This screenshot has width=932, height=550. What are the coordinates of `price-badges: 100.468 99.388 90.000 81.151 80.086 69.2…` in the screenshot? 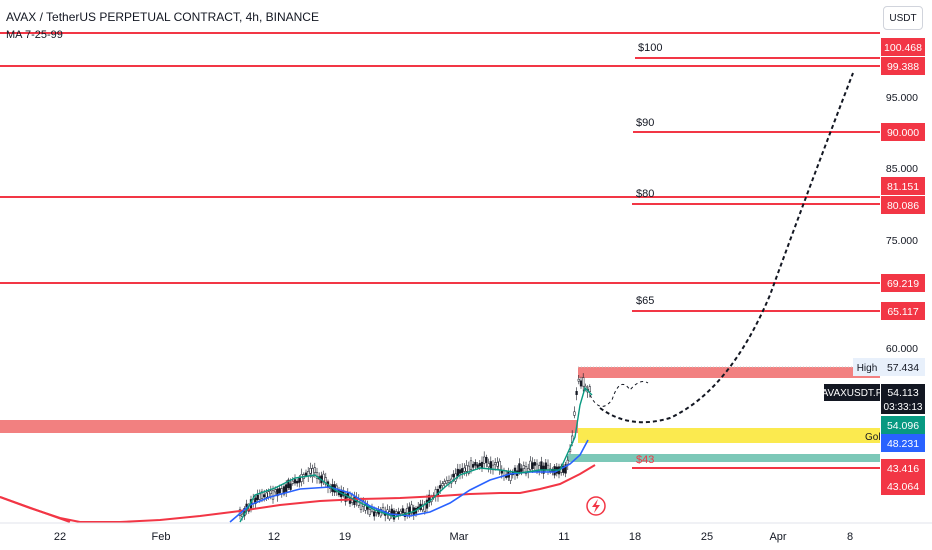 It's located at (873, 266).